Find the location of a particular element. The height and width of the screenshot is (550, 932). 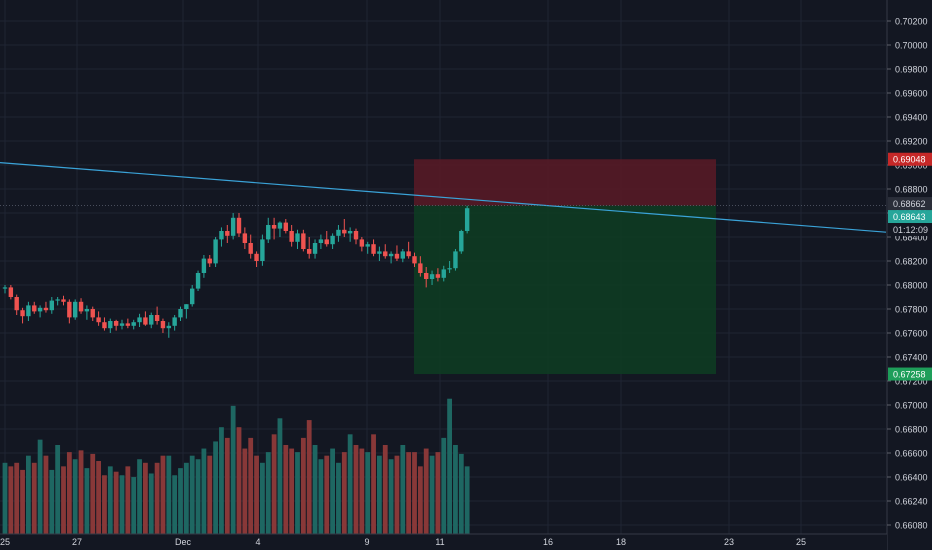

time-axis: 25 27 Dec 4 9 11 16 18 23 25 is located at coordinates (443, 541).